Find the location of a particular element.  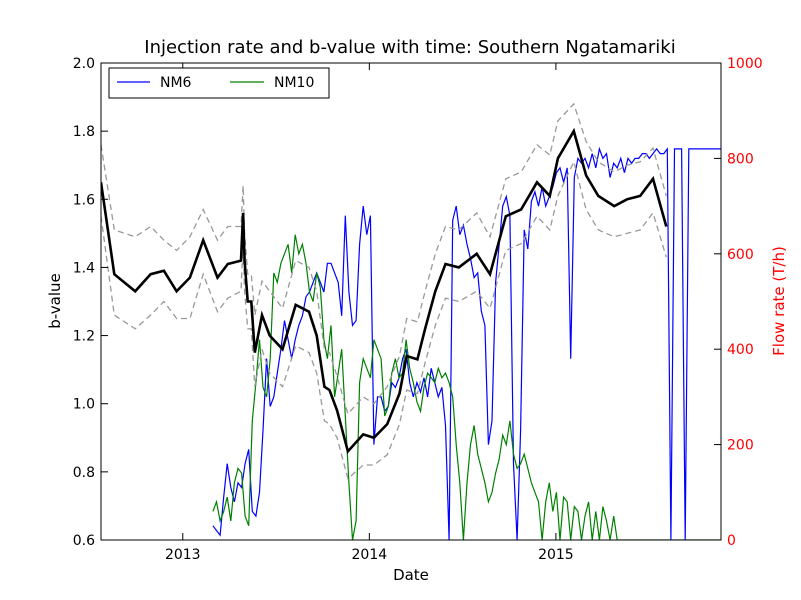

y2-tick-label: 200 is located at coordinates (740, 446).